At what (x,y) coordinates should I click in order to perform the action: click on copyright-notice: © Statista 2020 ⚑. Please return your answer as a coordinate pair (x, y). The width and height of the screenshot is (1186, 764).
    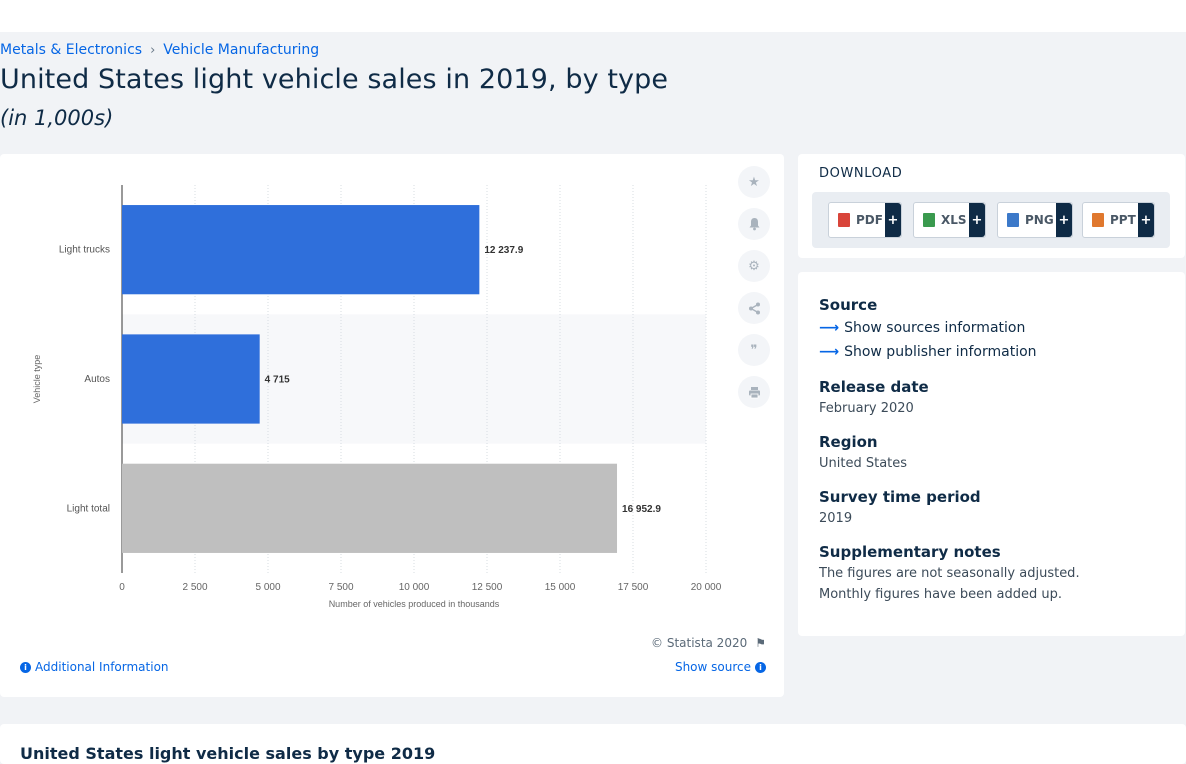
    Looking at the image, I should click on (708, 643).